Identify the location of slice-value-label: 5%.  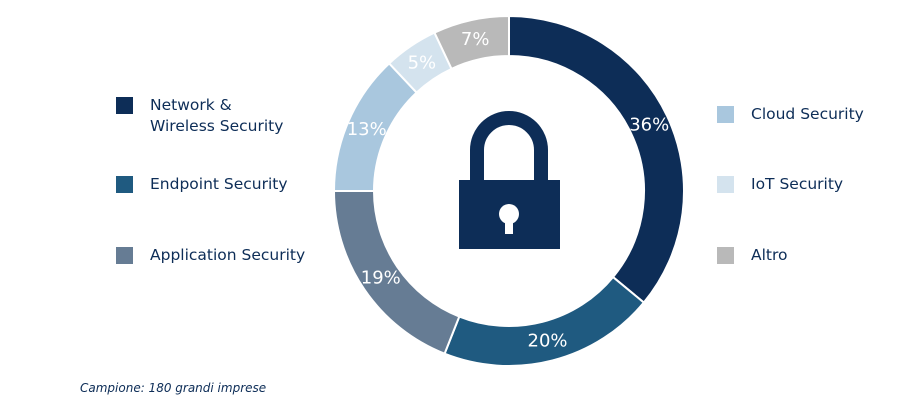
(422, 62).